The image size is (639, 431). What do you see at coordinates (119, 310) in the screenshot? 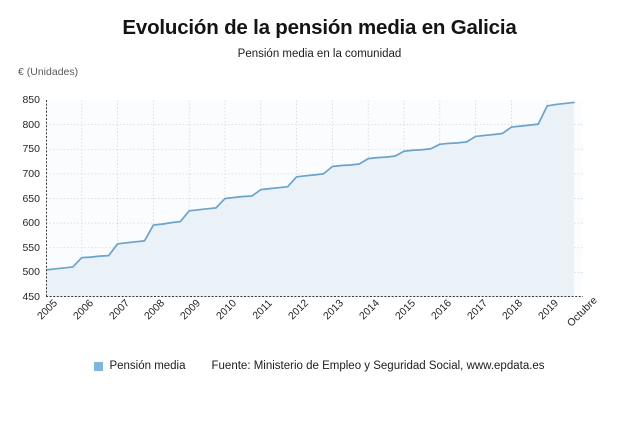
I see `x-axis-tick-2007: 2007` at bounding box center [119, 310].